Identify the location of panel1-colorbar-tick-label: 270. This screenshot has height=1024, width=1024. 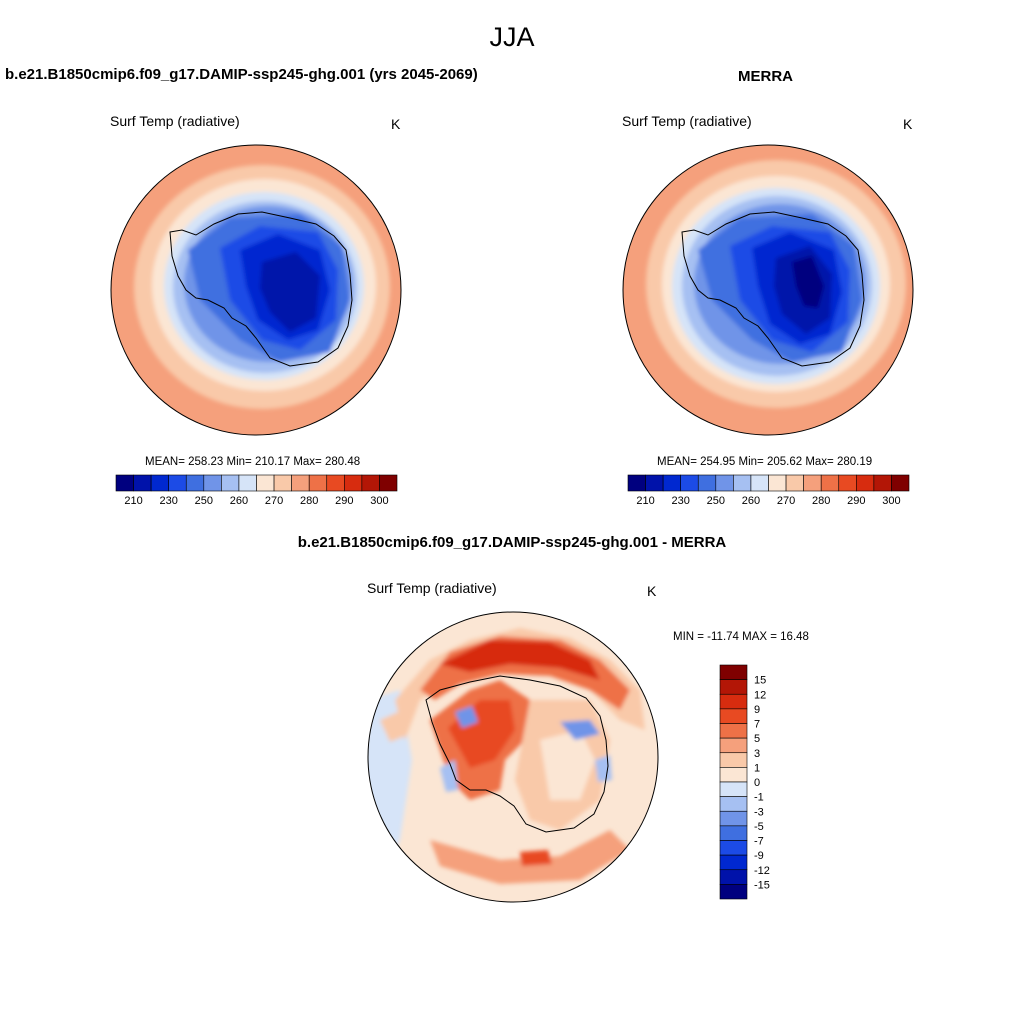
(274, 501).